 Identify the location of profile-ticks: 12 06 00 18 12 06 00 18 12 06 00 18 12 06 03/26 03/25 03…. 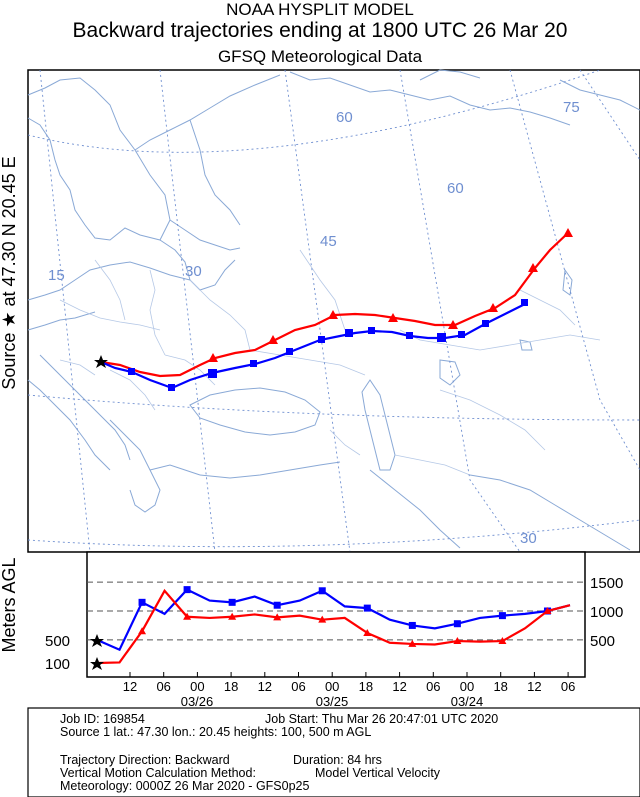
(349, 690).